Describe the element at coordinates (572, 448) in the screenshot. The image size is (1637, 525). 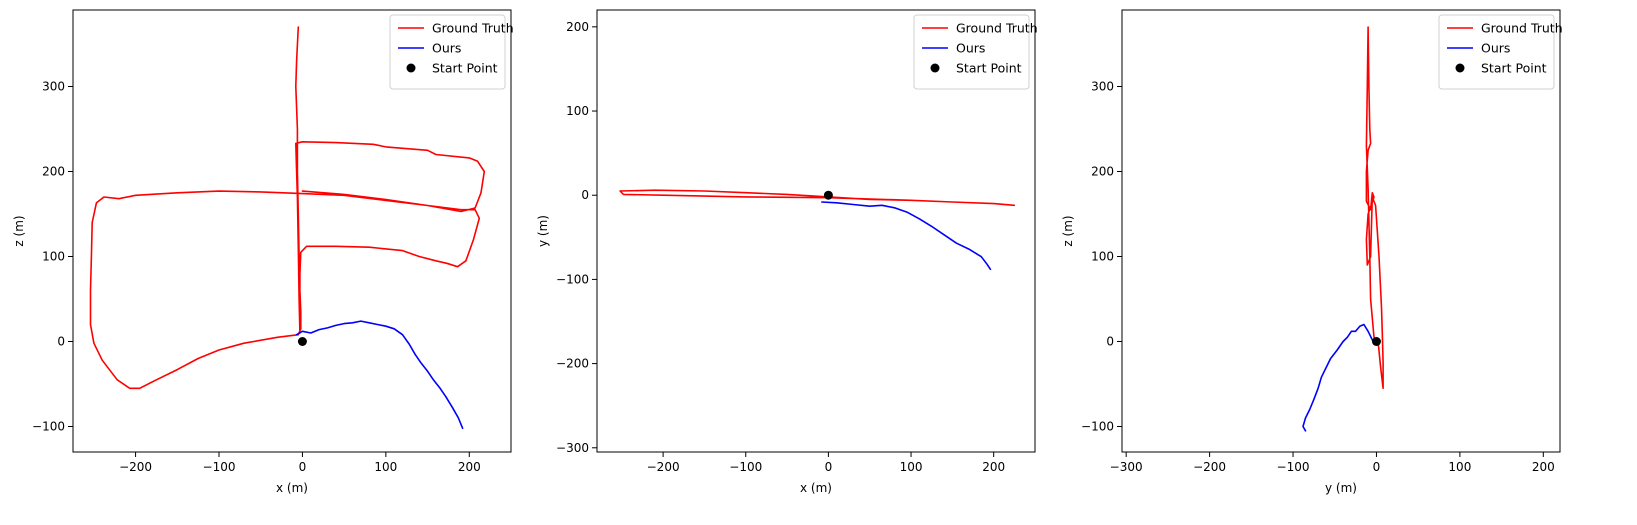
I see `y-tick-label: −300` at that location.